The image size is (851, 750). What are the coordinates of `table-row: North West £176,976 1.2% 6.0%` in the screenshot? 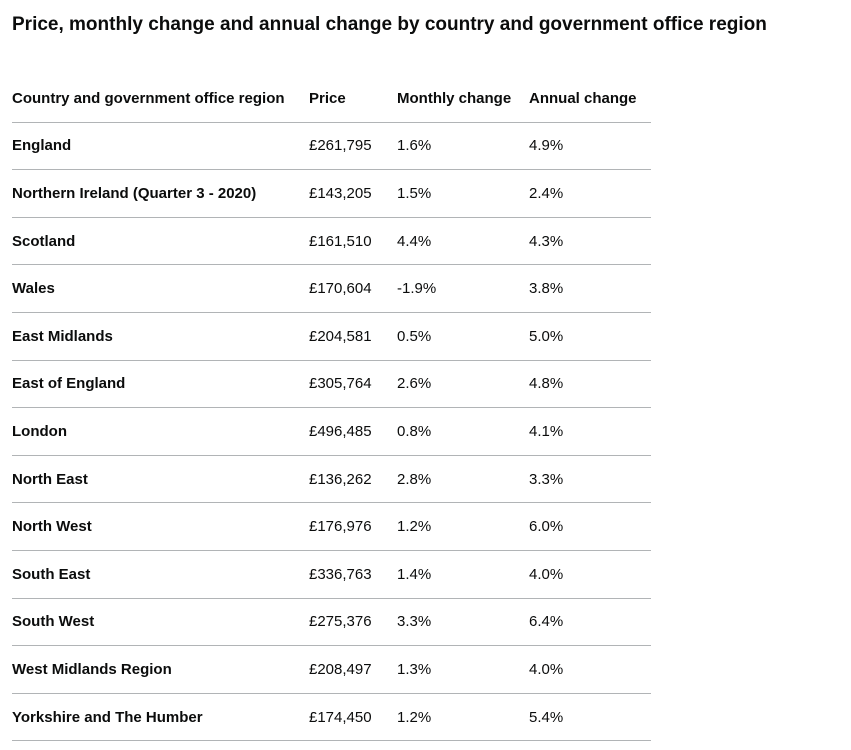 It's located at (331, 526).